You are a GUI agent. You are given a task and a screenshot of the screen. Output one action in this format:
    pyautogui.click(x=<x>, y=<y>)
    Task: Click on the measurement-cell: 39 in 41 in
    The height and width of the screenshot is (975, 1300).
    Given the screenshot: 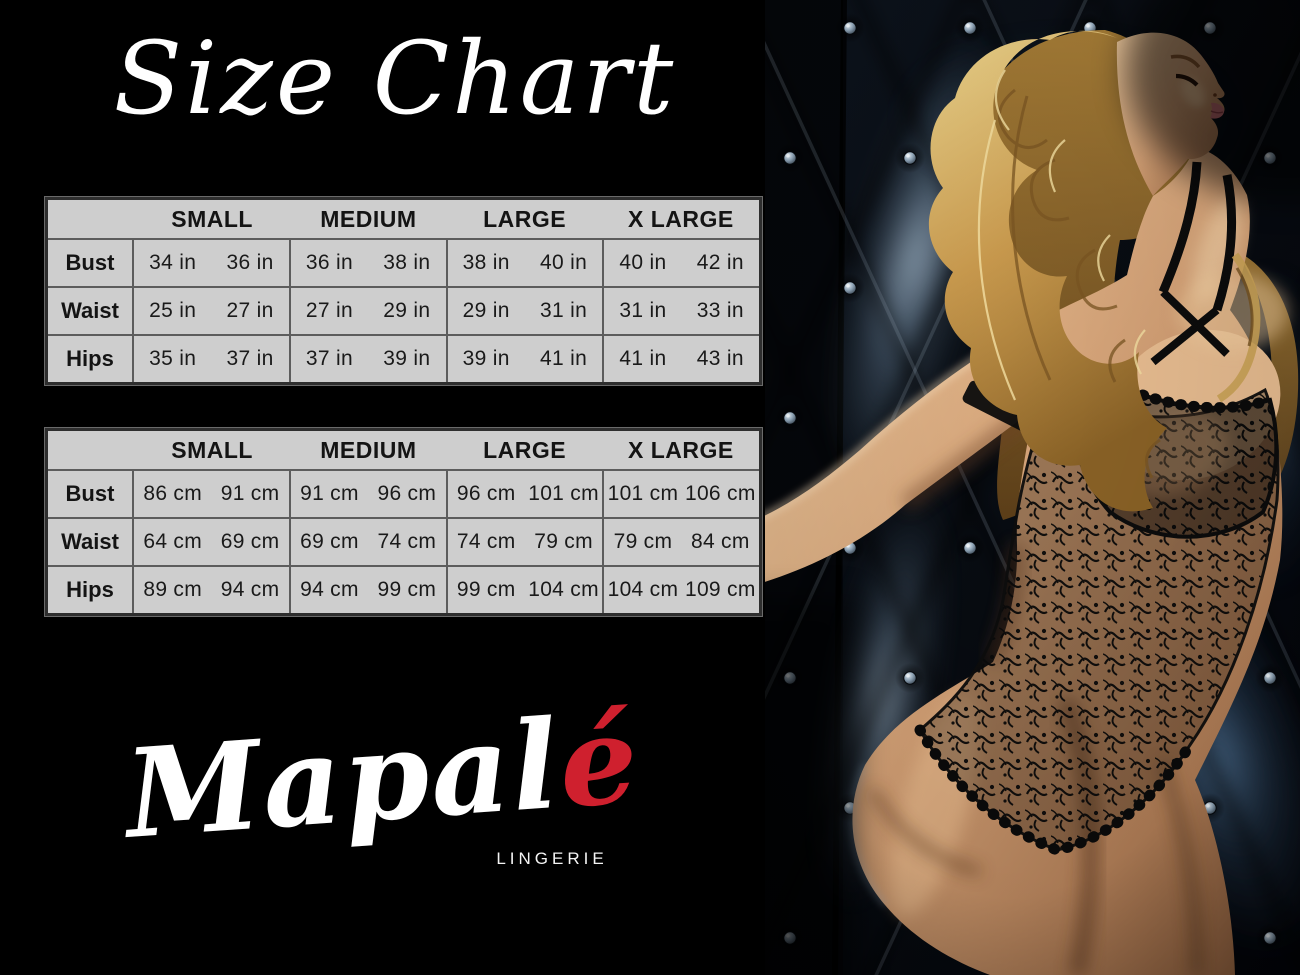 What is the action you would take?
    pyautogui.click(x=526, y=359)
    